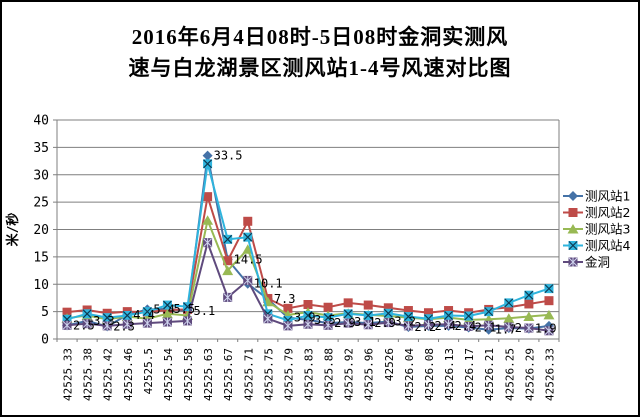  I want to click on svg-text: 0, so click(45, 340).